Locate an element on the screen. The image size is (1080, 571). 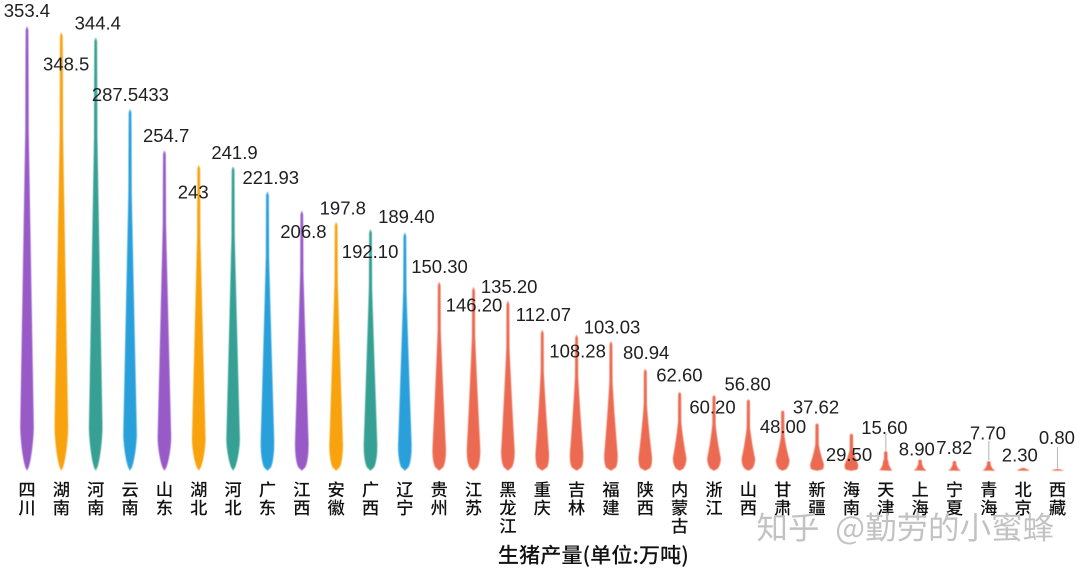
svg-text: 60.20 is located at coordinates (712, 406).